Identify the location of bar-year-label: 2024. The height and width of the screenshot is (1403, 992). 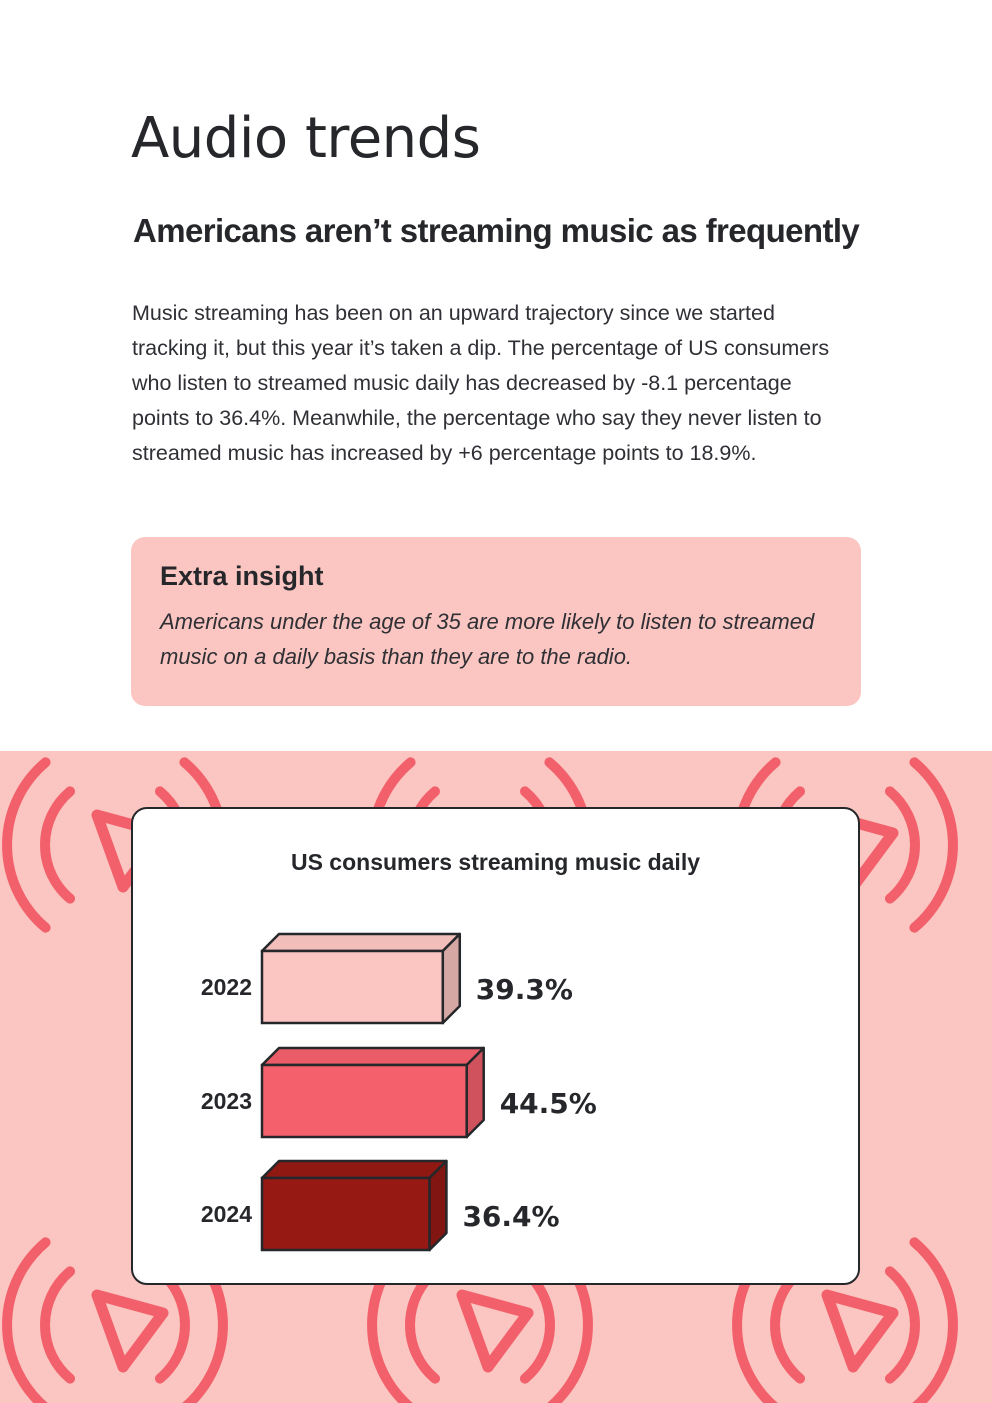
(226, 1214).